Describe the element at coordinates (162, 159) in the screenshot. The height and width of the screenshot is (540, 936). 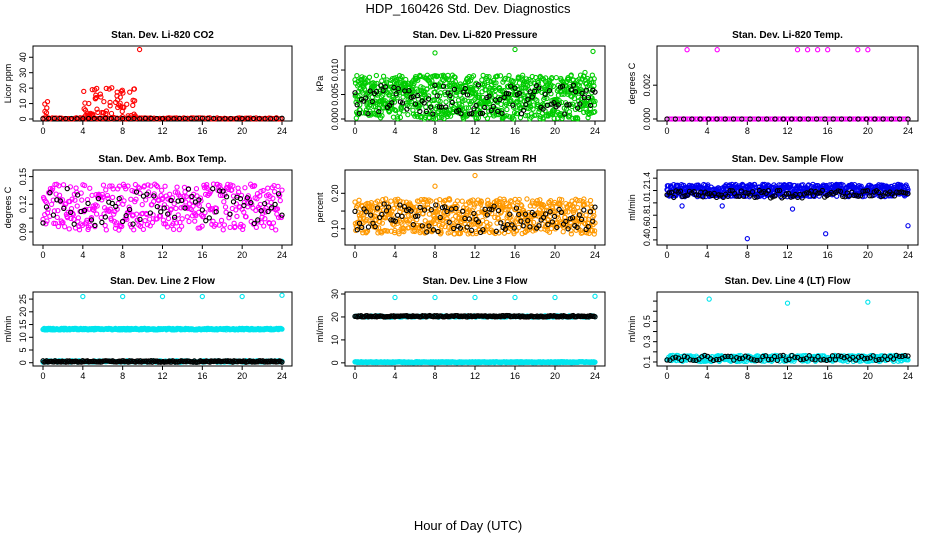
I see `chart-title: Stan. Dev. Amb. Box Temp.` at that location.